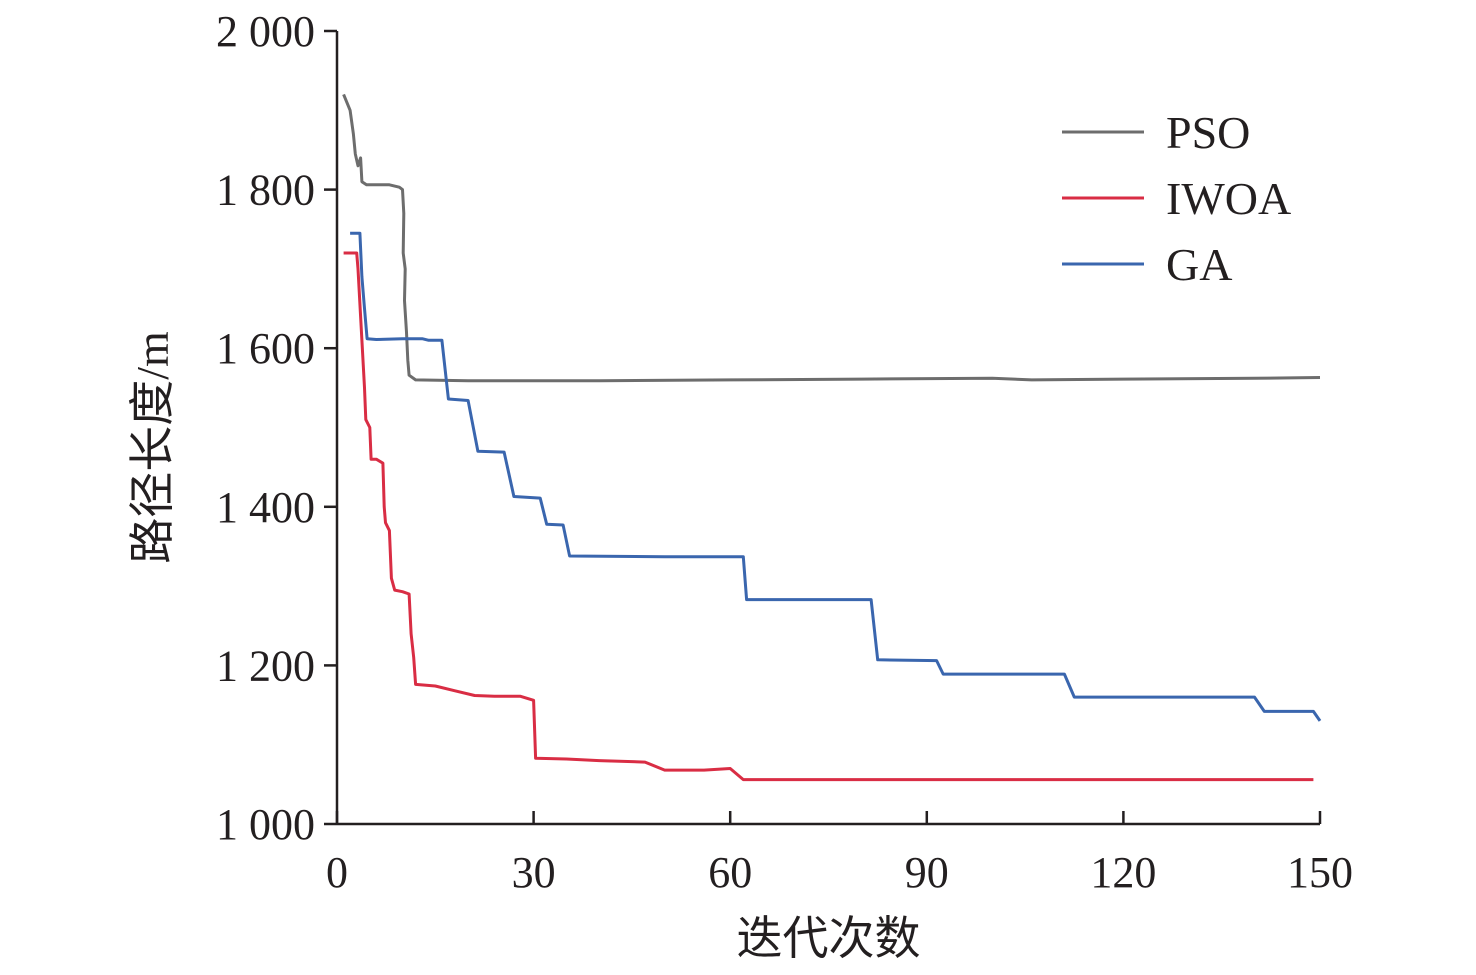 The width and height of the screenshot is (1476, 975). I want to click on x-tick-label: 90, so click(927, 872).